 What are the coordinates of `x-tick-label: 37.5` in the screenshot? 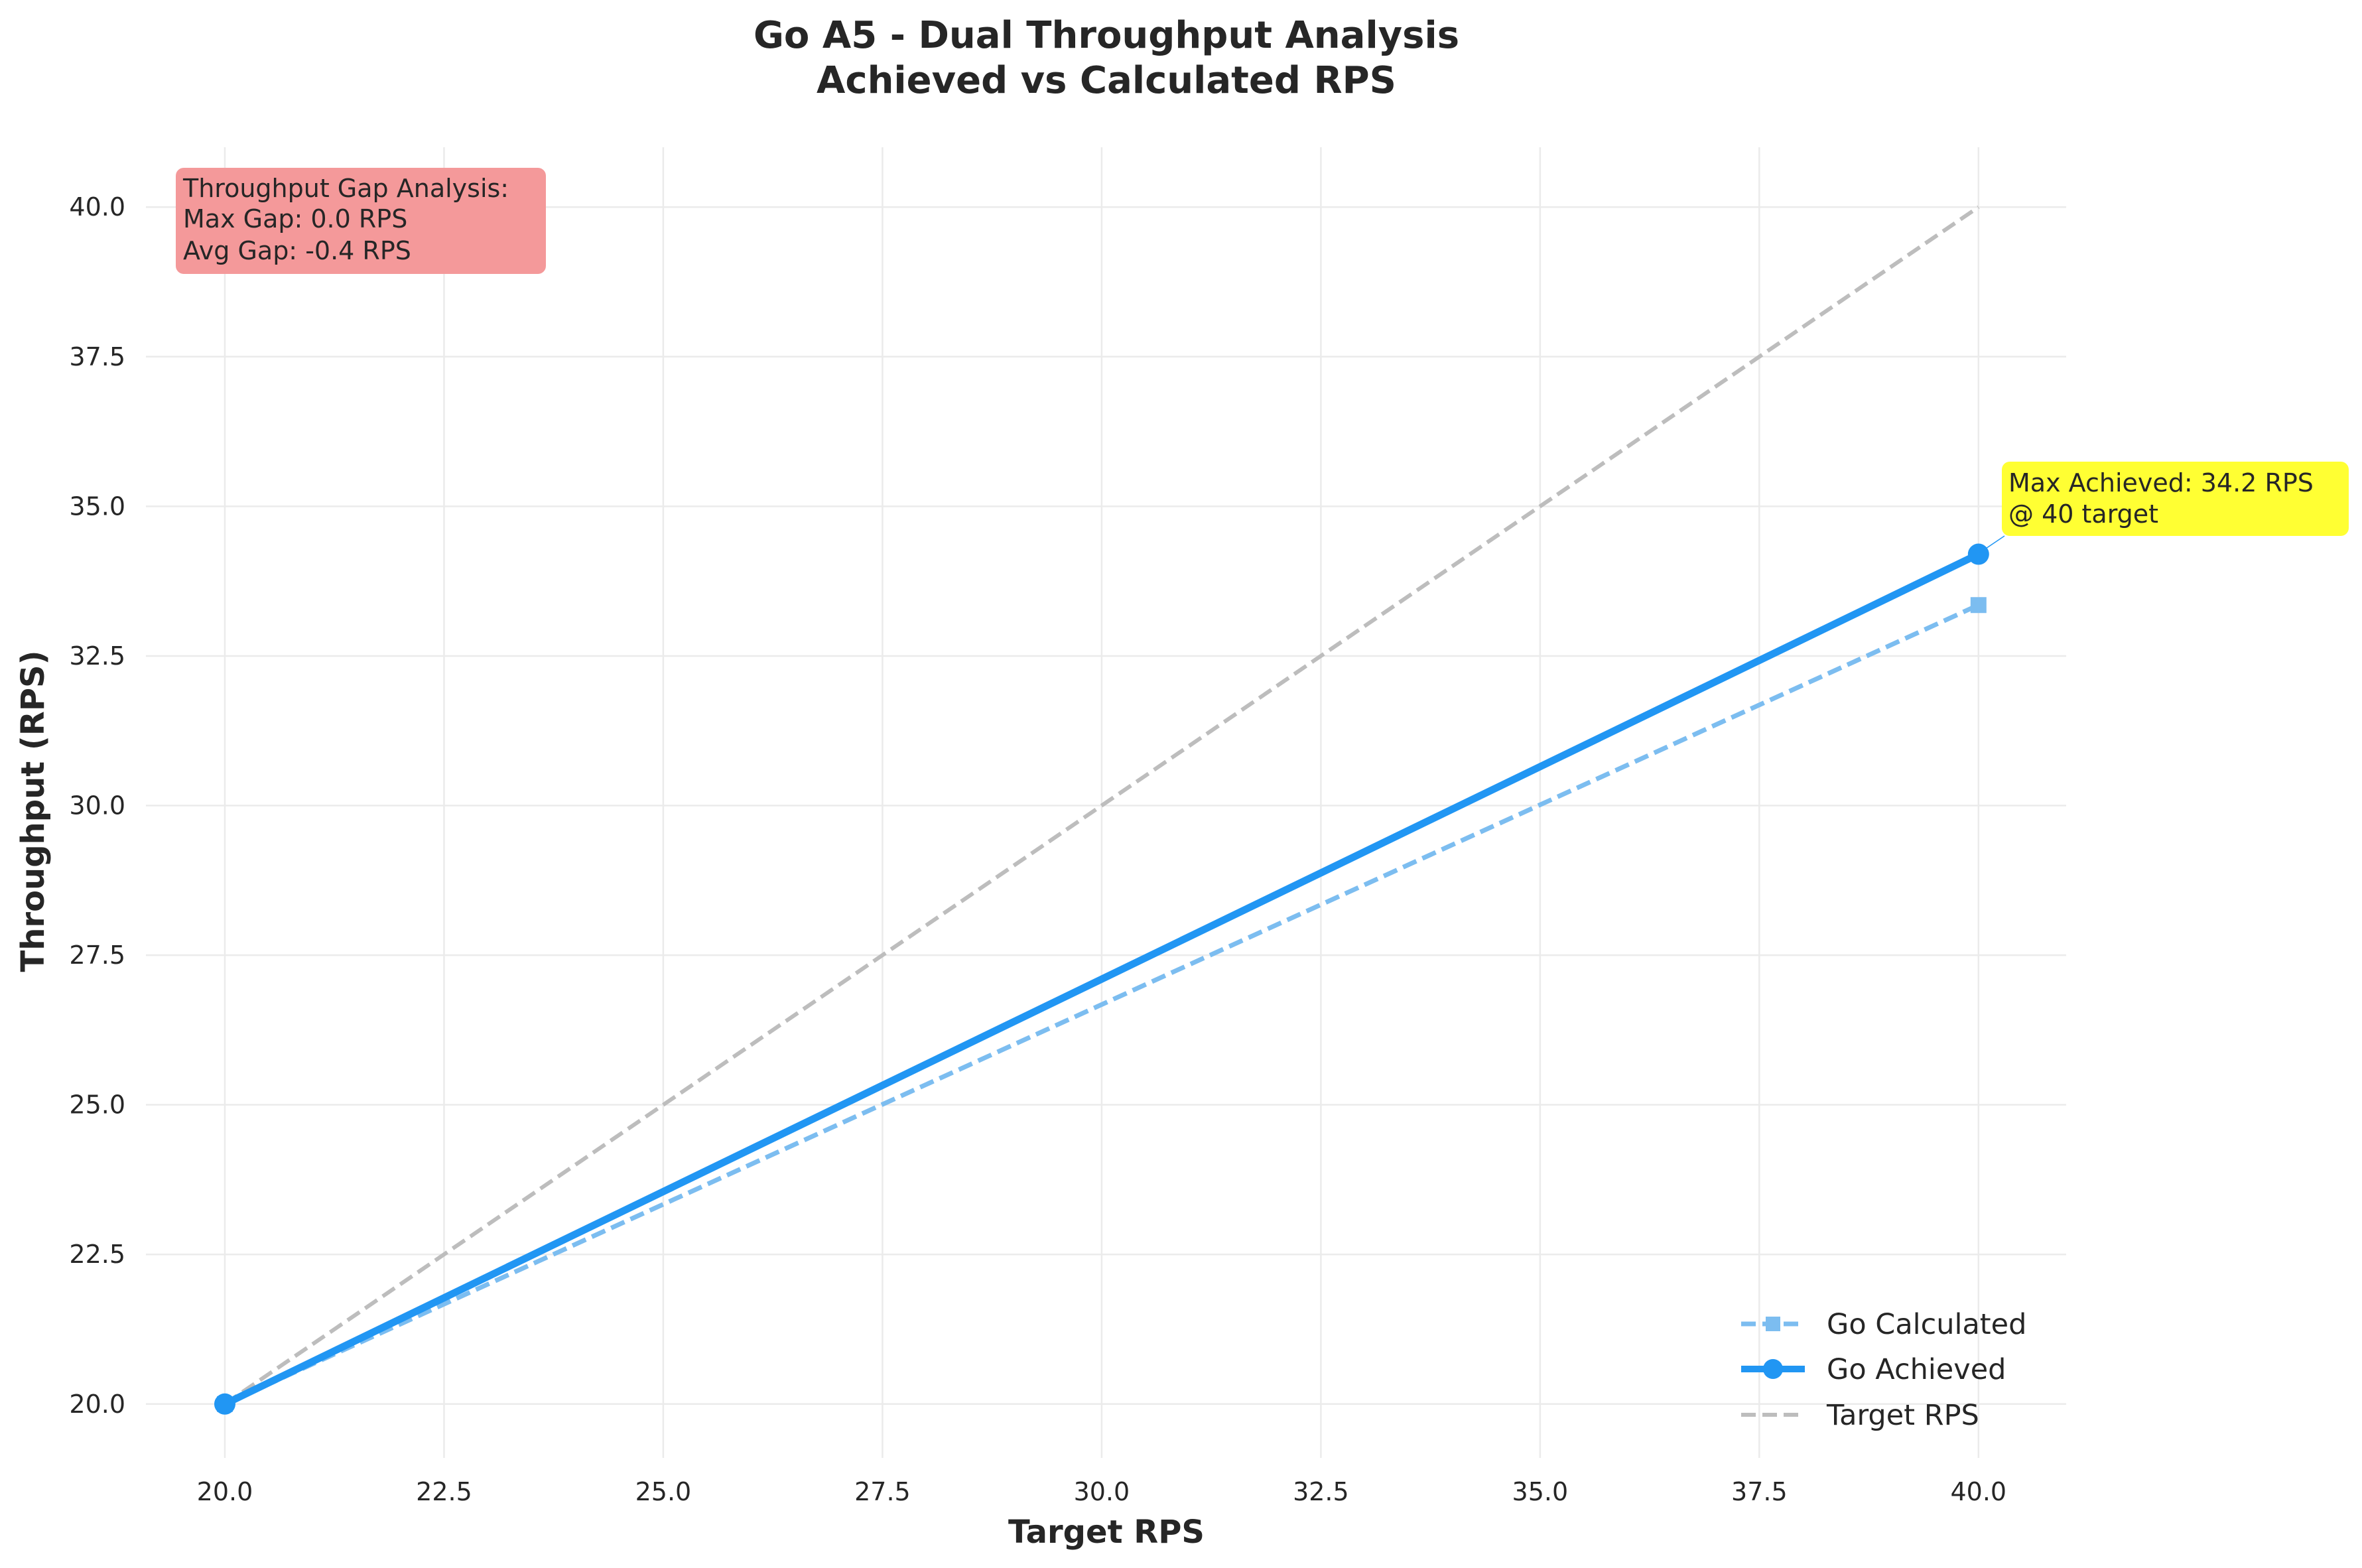 It's located at (1759, 1492).